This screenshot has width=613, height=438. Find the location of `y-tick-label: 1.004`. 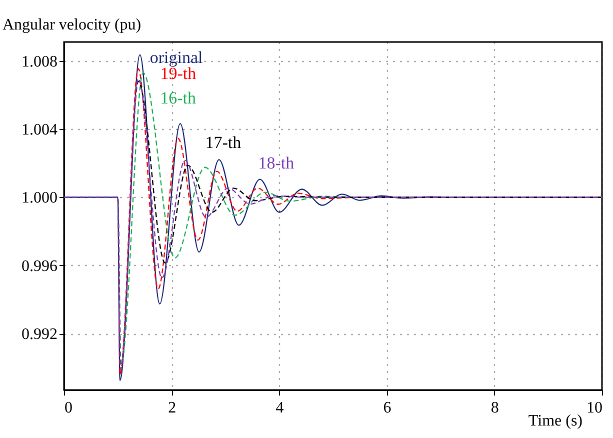

y-tick-label: 1.004 is located at coordinates (40, 130).